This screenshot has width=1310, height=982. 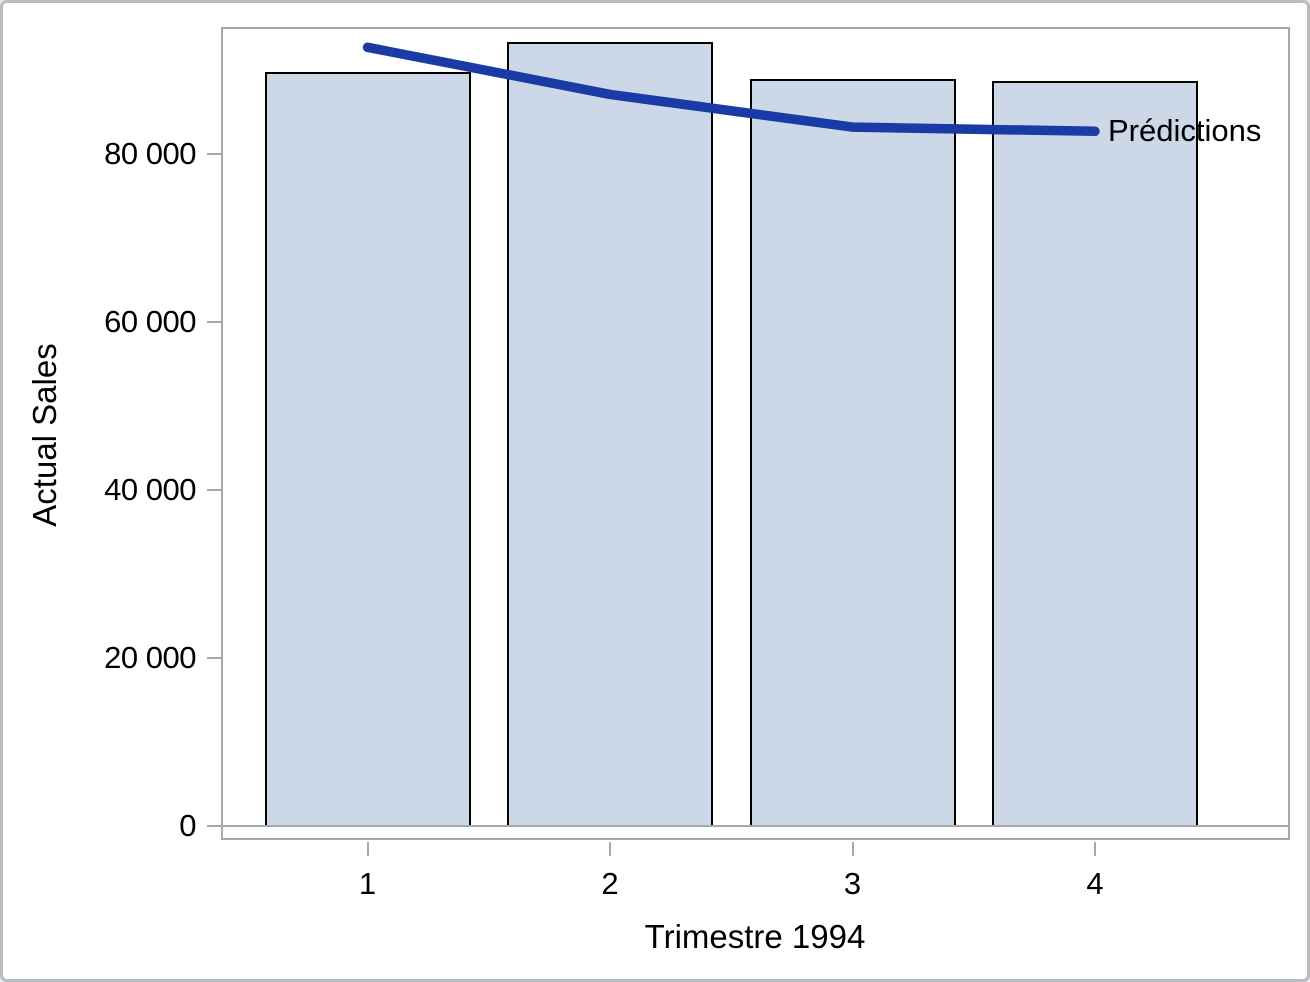 What do you see at coordinates (187, 825) in the screenshot?
I see `y-tick-label: 0` at bounding box center [187, 825].